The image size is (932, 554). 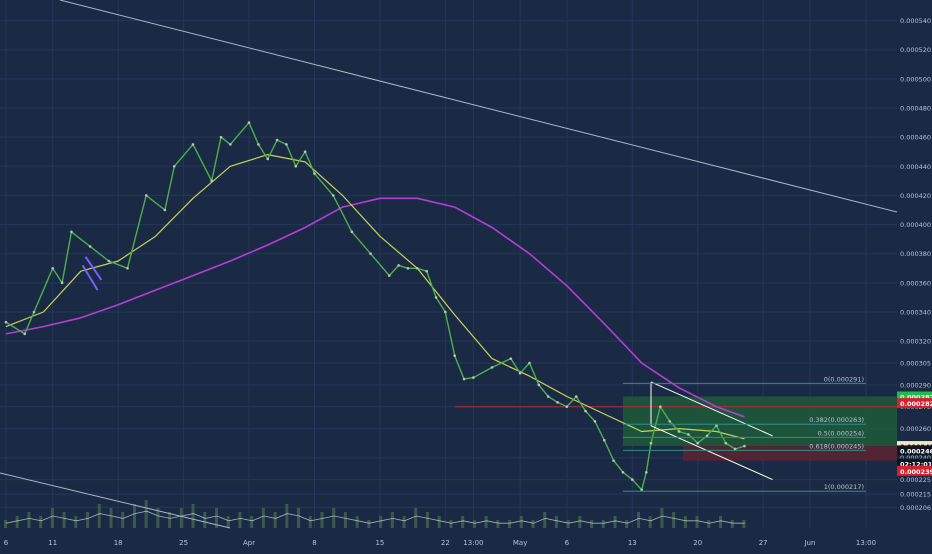 What do you see at coordinates (915, 508) in the screenshot?
I see `y-tick-label: 0.000206` at bounding box center [915, 508].